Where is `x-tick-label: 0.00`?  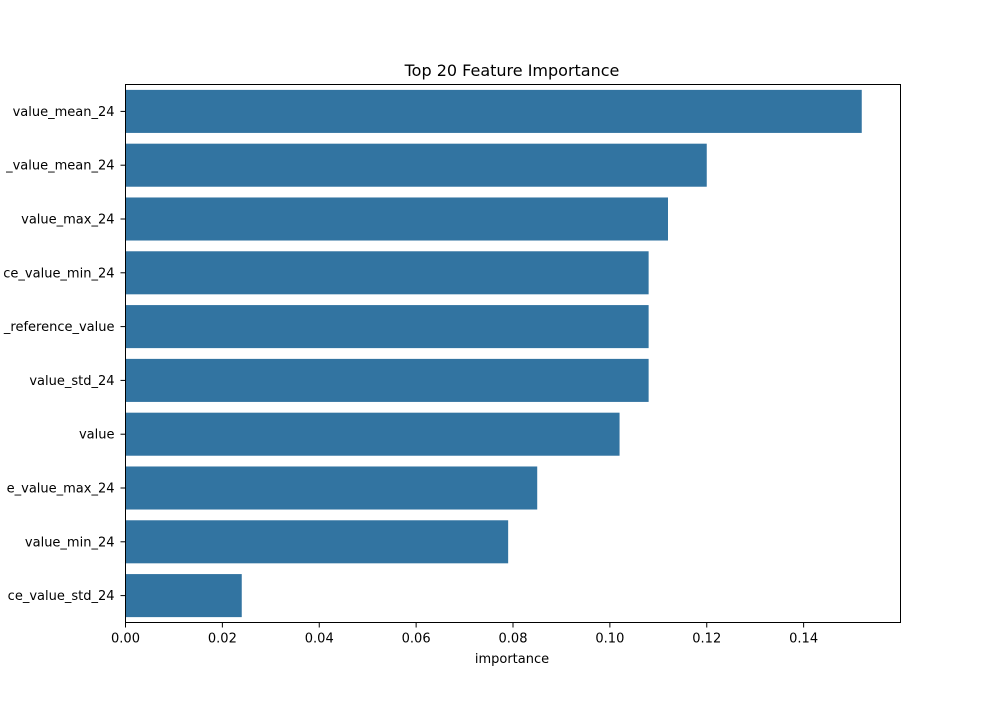 x-tick-label: 0.00 is located at coordinates (125, 639).